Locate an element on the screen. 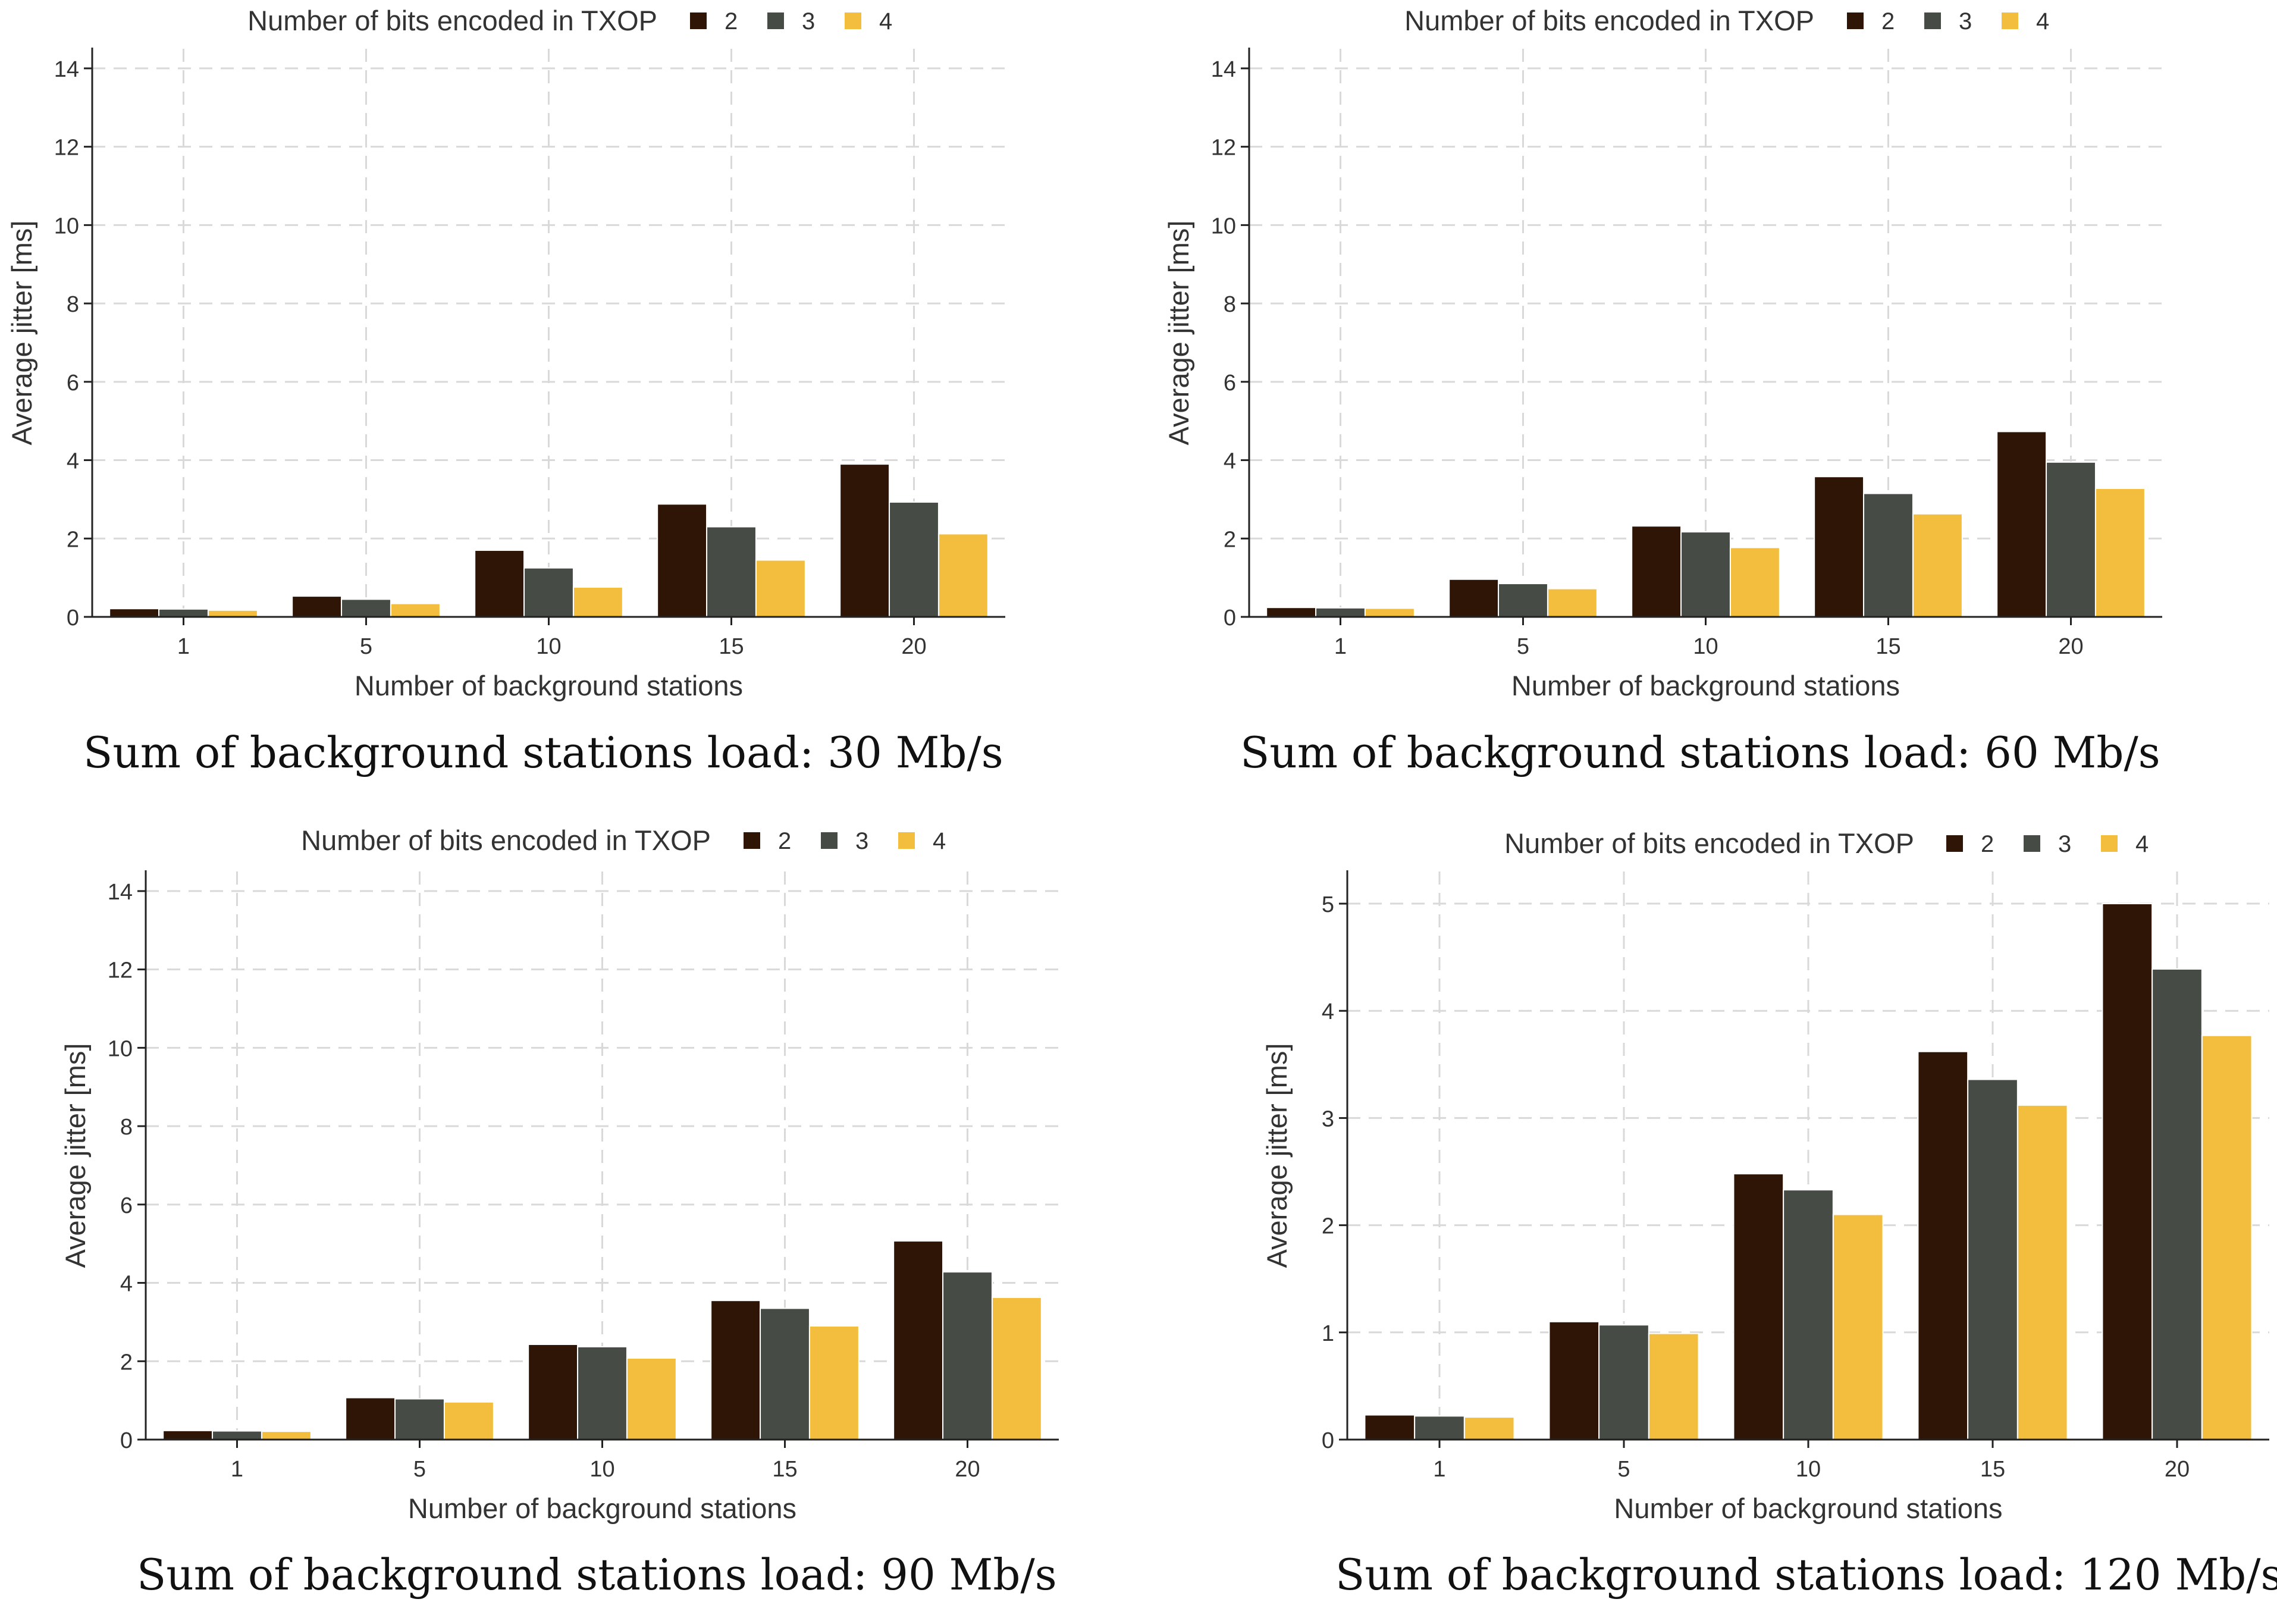 This screenshot has height=1624, width=2277. chart-caption: Sum of background stations load: 60 Mb/s is located at coordinates (1700, 752).